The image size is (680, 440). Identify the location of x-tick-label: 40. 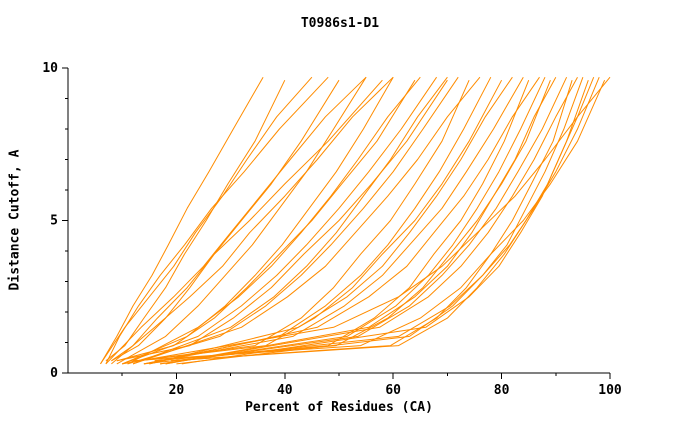
(285, 390).